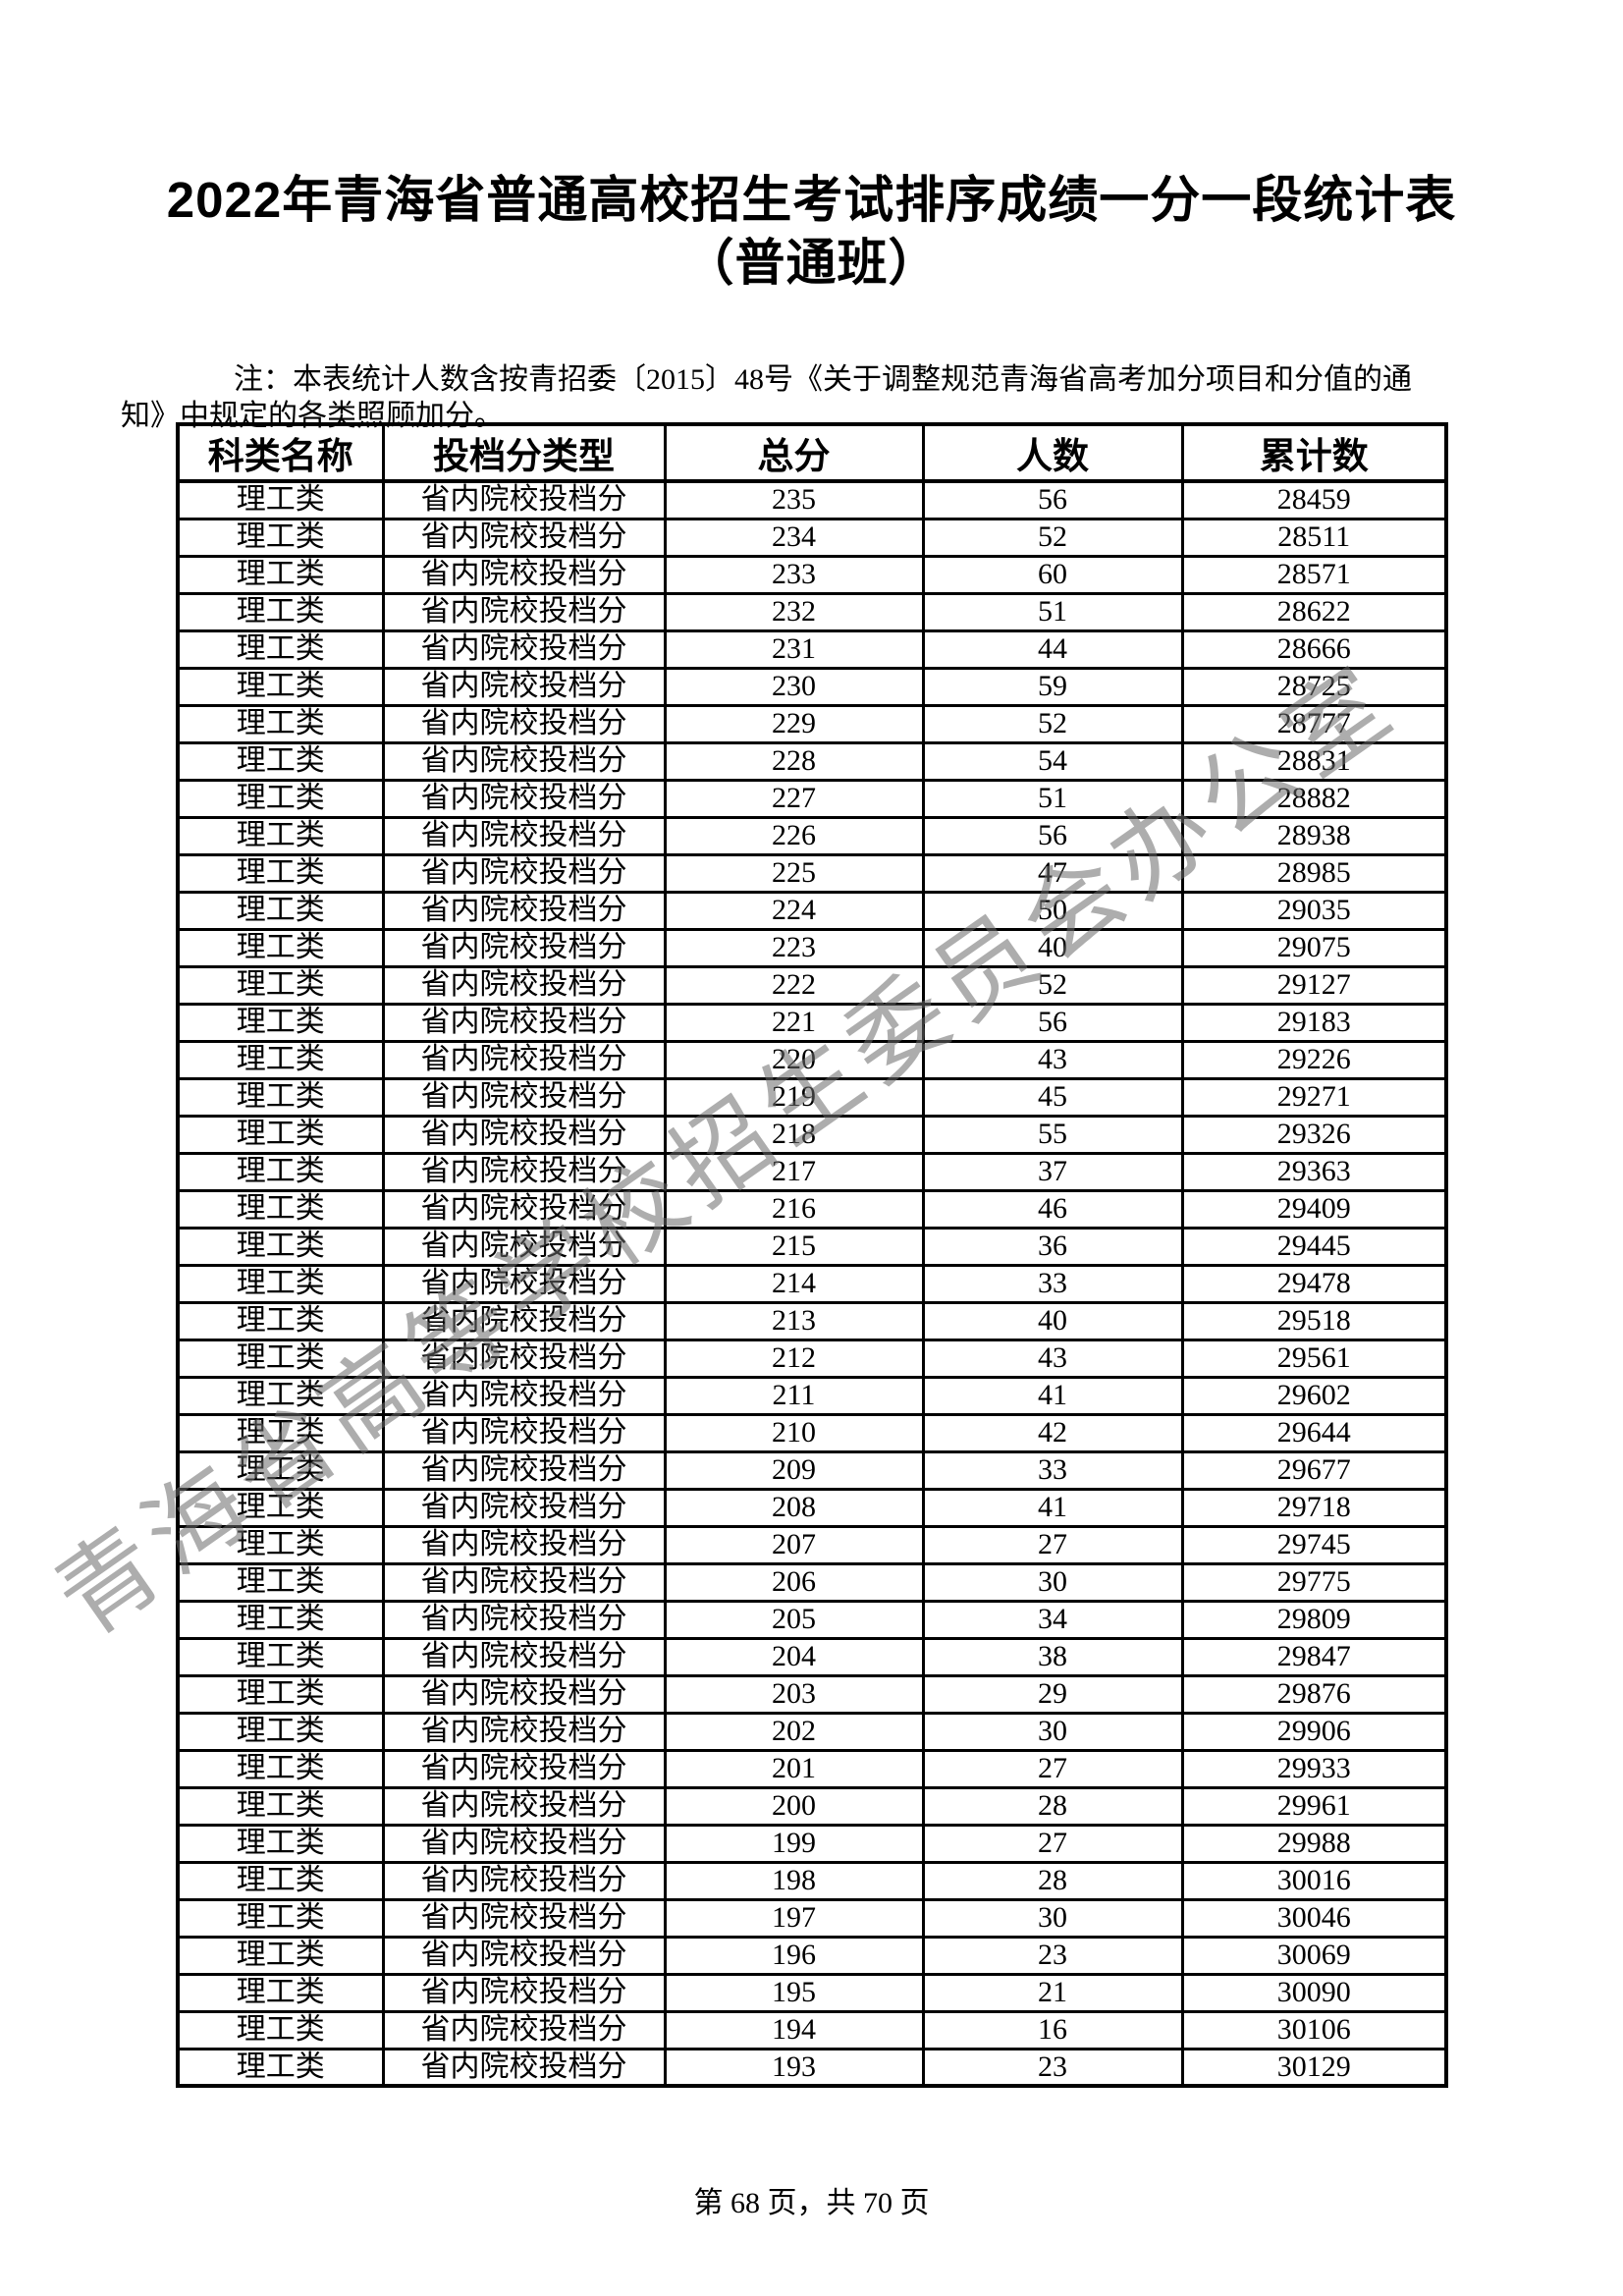 This screenshot has height=2296, width=1623. I want to click on table-row: 理工类 省内院校投档分 199 27 29988, so click(812, 1843).